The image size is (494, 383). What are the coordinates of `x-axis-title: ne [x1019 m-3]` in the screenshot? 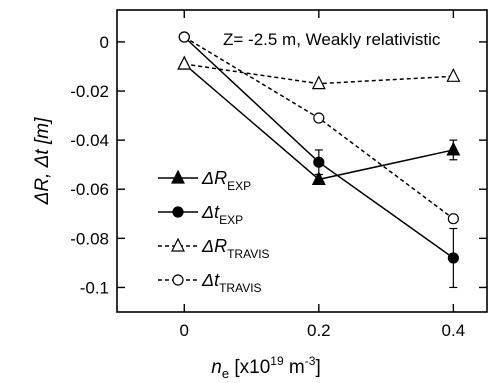 It's located at (265, 367).